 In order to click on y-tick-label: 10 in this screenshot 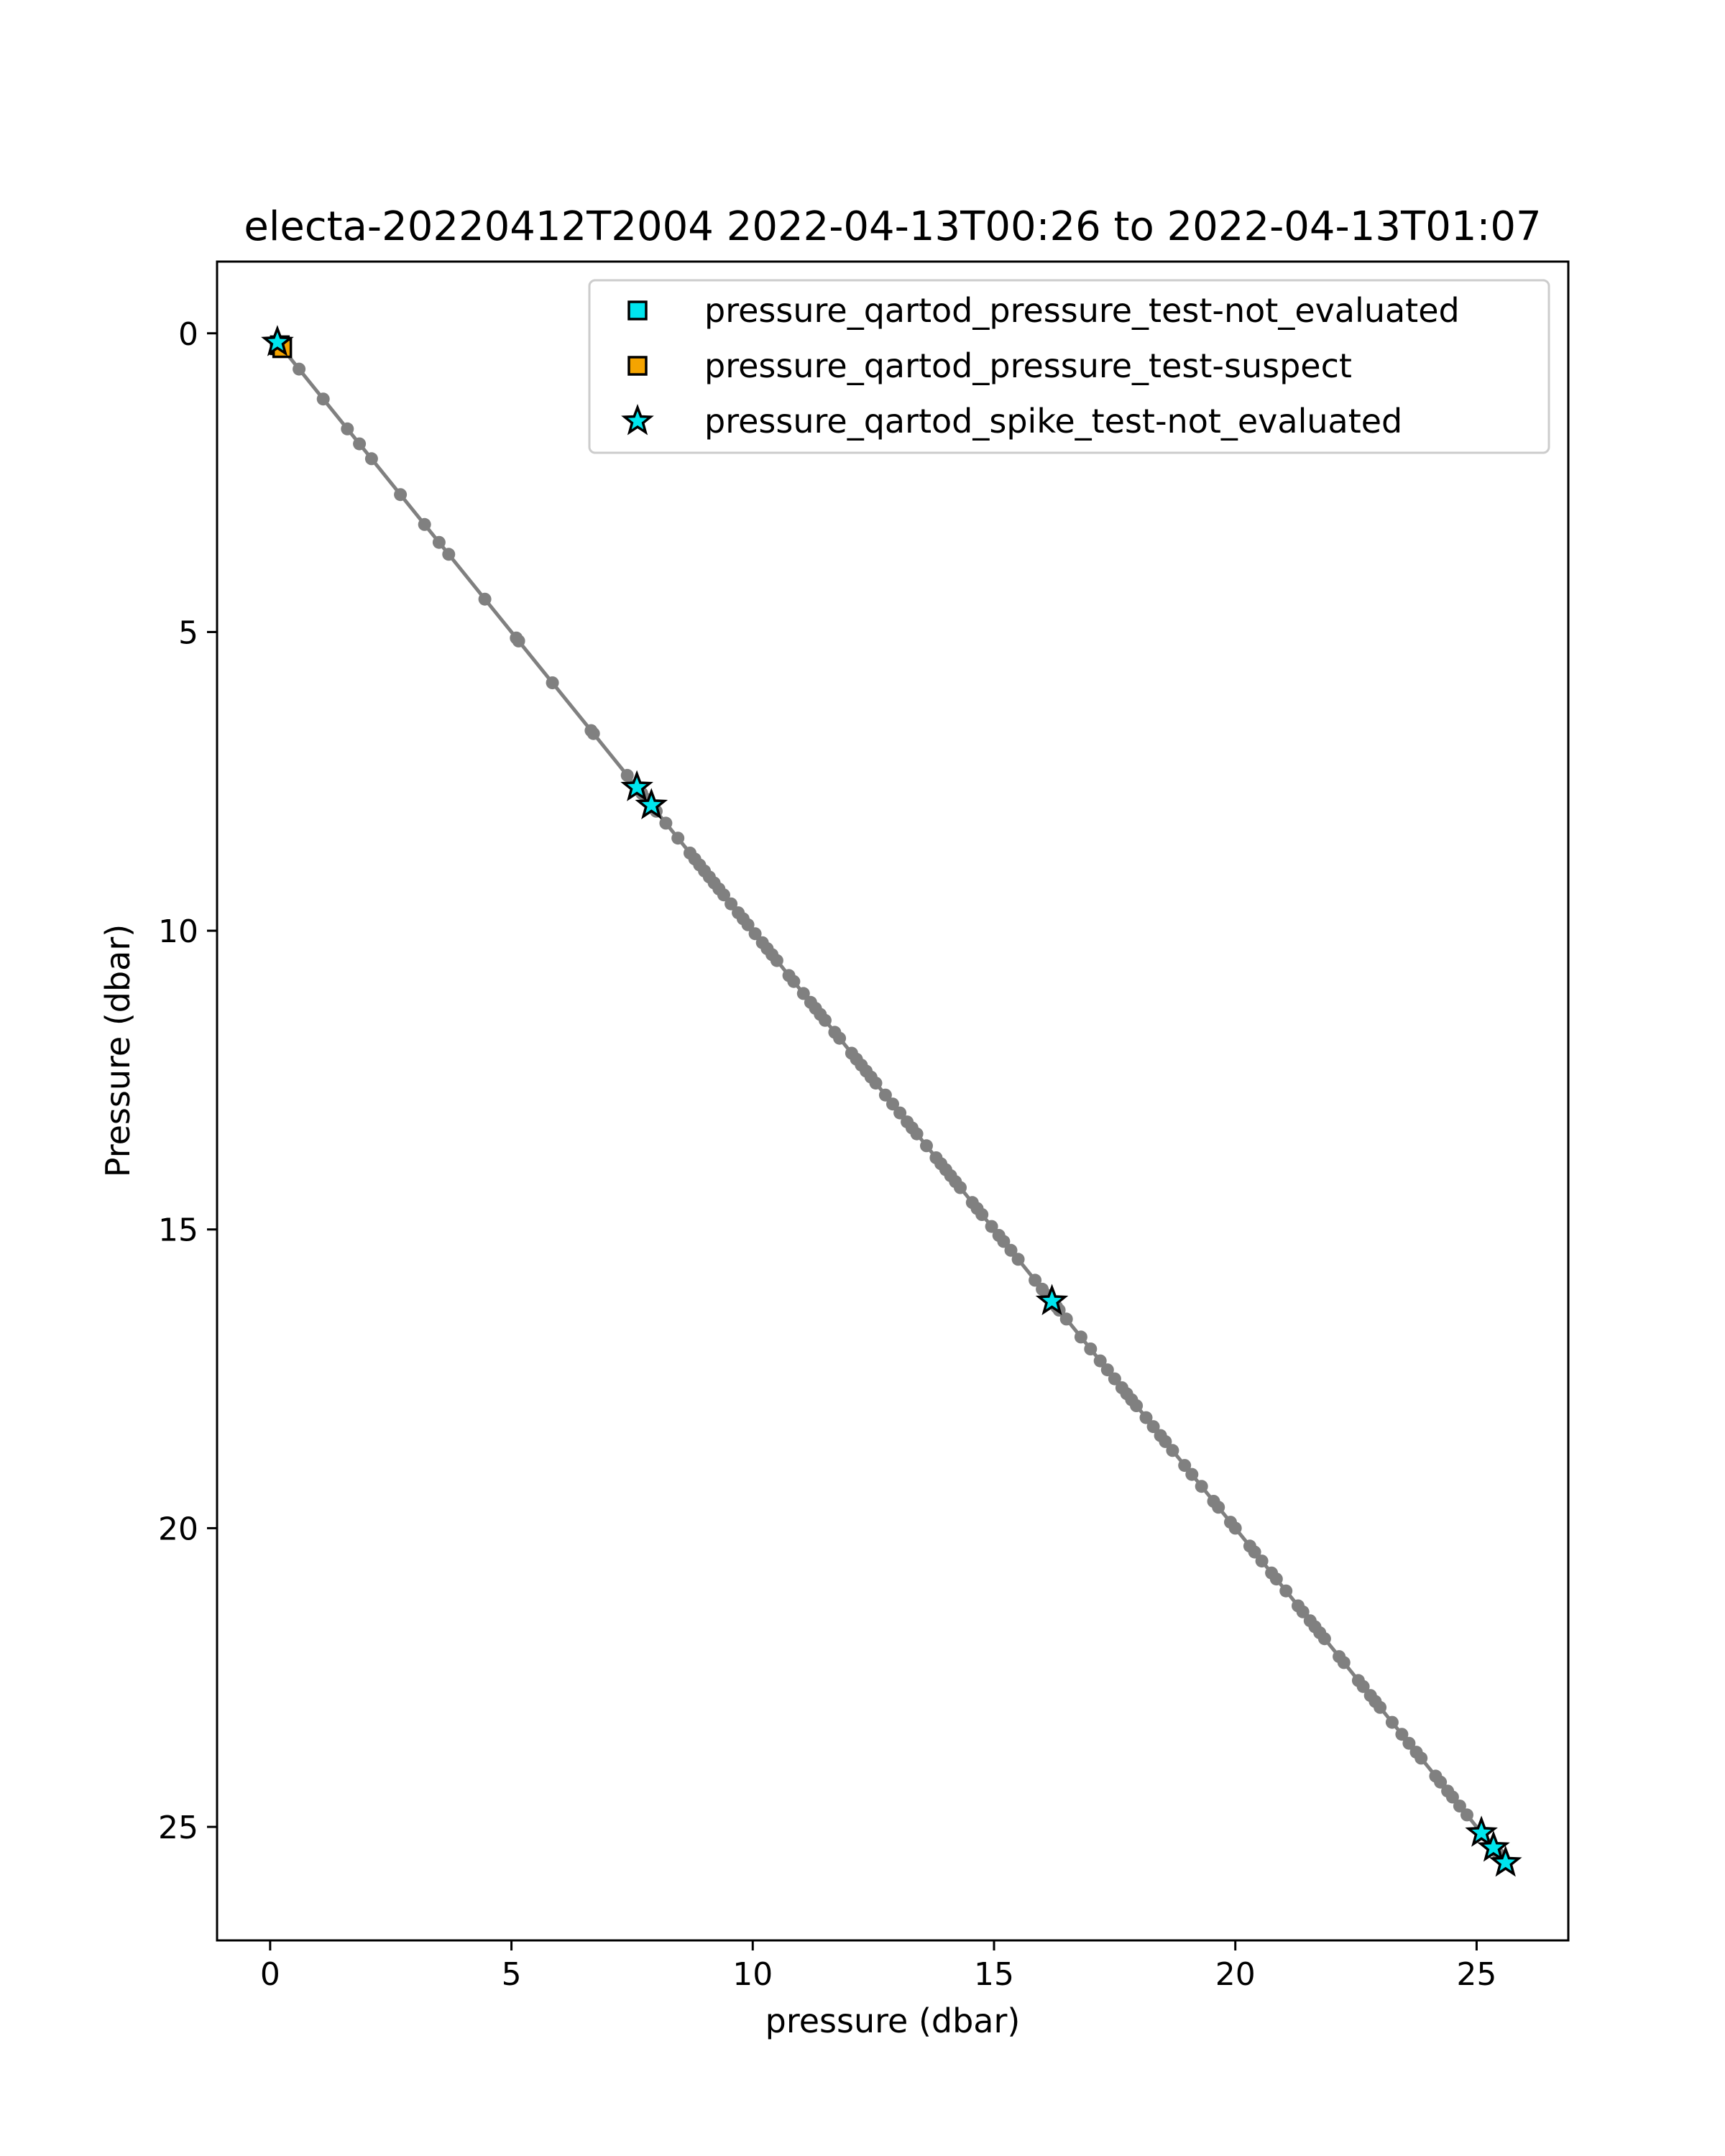, I will do `click(178, 931)`.